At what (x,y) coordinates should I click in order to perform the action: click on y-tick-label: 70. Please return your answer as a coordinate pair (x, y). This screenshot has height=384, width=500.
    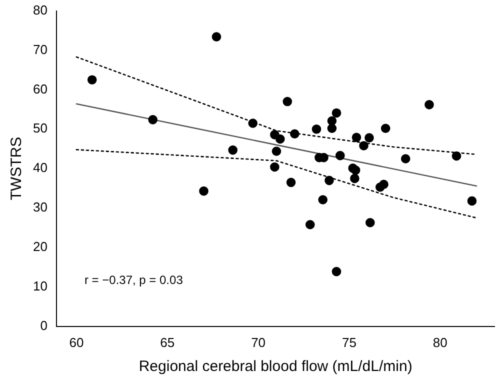
    Looking at the image, I should click on (40, 49).